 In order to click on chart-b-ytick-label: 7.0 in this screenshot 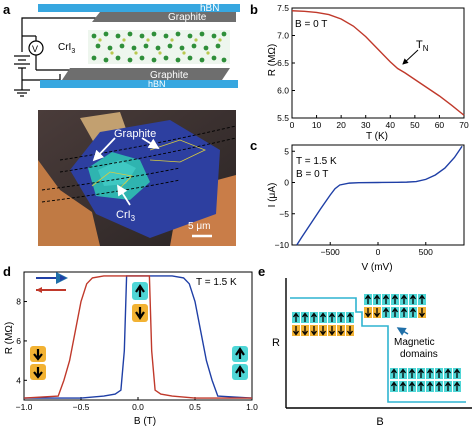, I will do `click(283, 36)`.